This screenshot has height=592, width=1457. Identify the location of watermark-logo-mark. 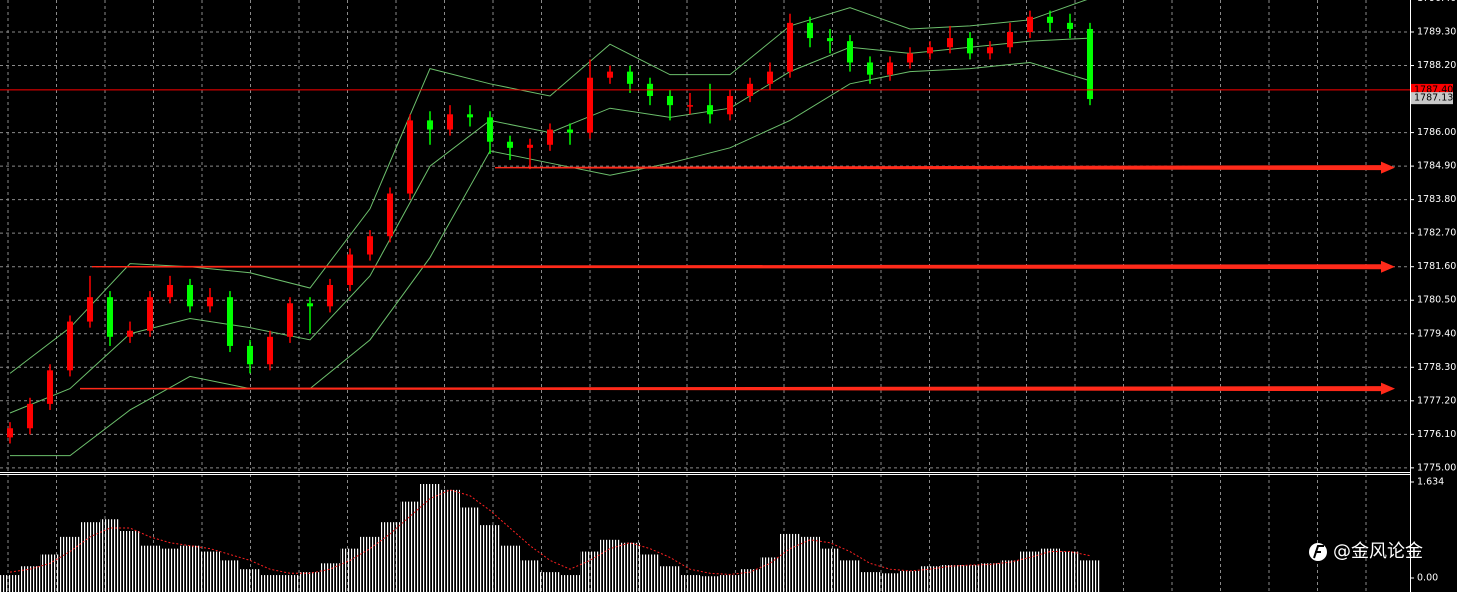
(1318, 552).